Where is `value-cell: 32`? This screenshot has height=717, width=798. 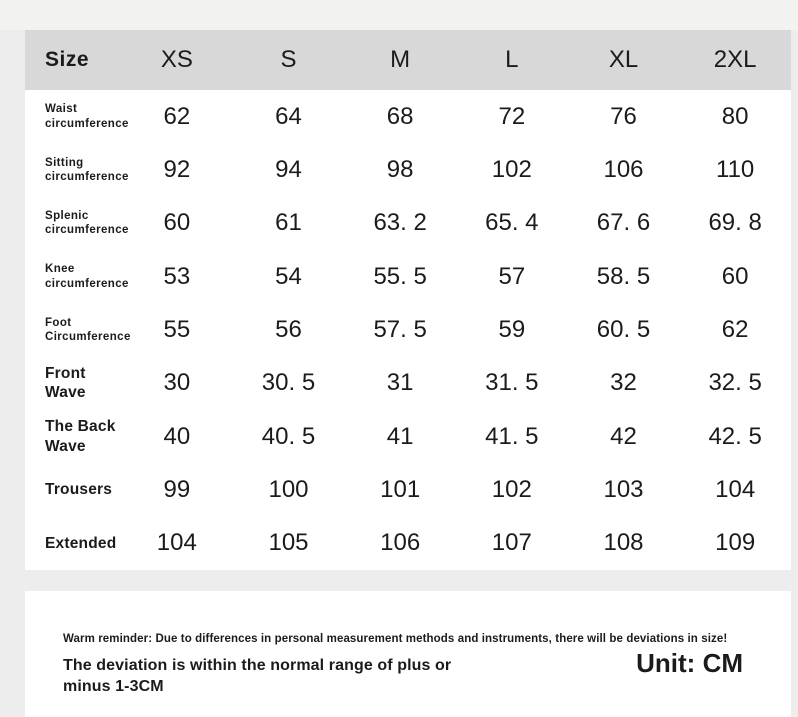
value-cell: 32 is located at coordinates (623, 383).